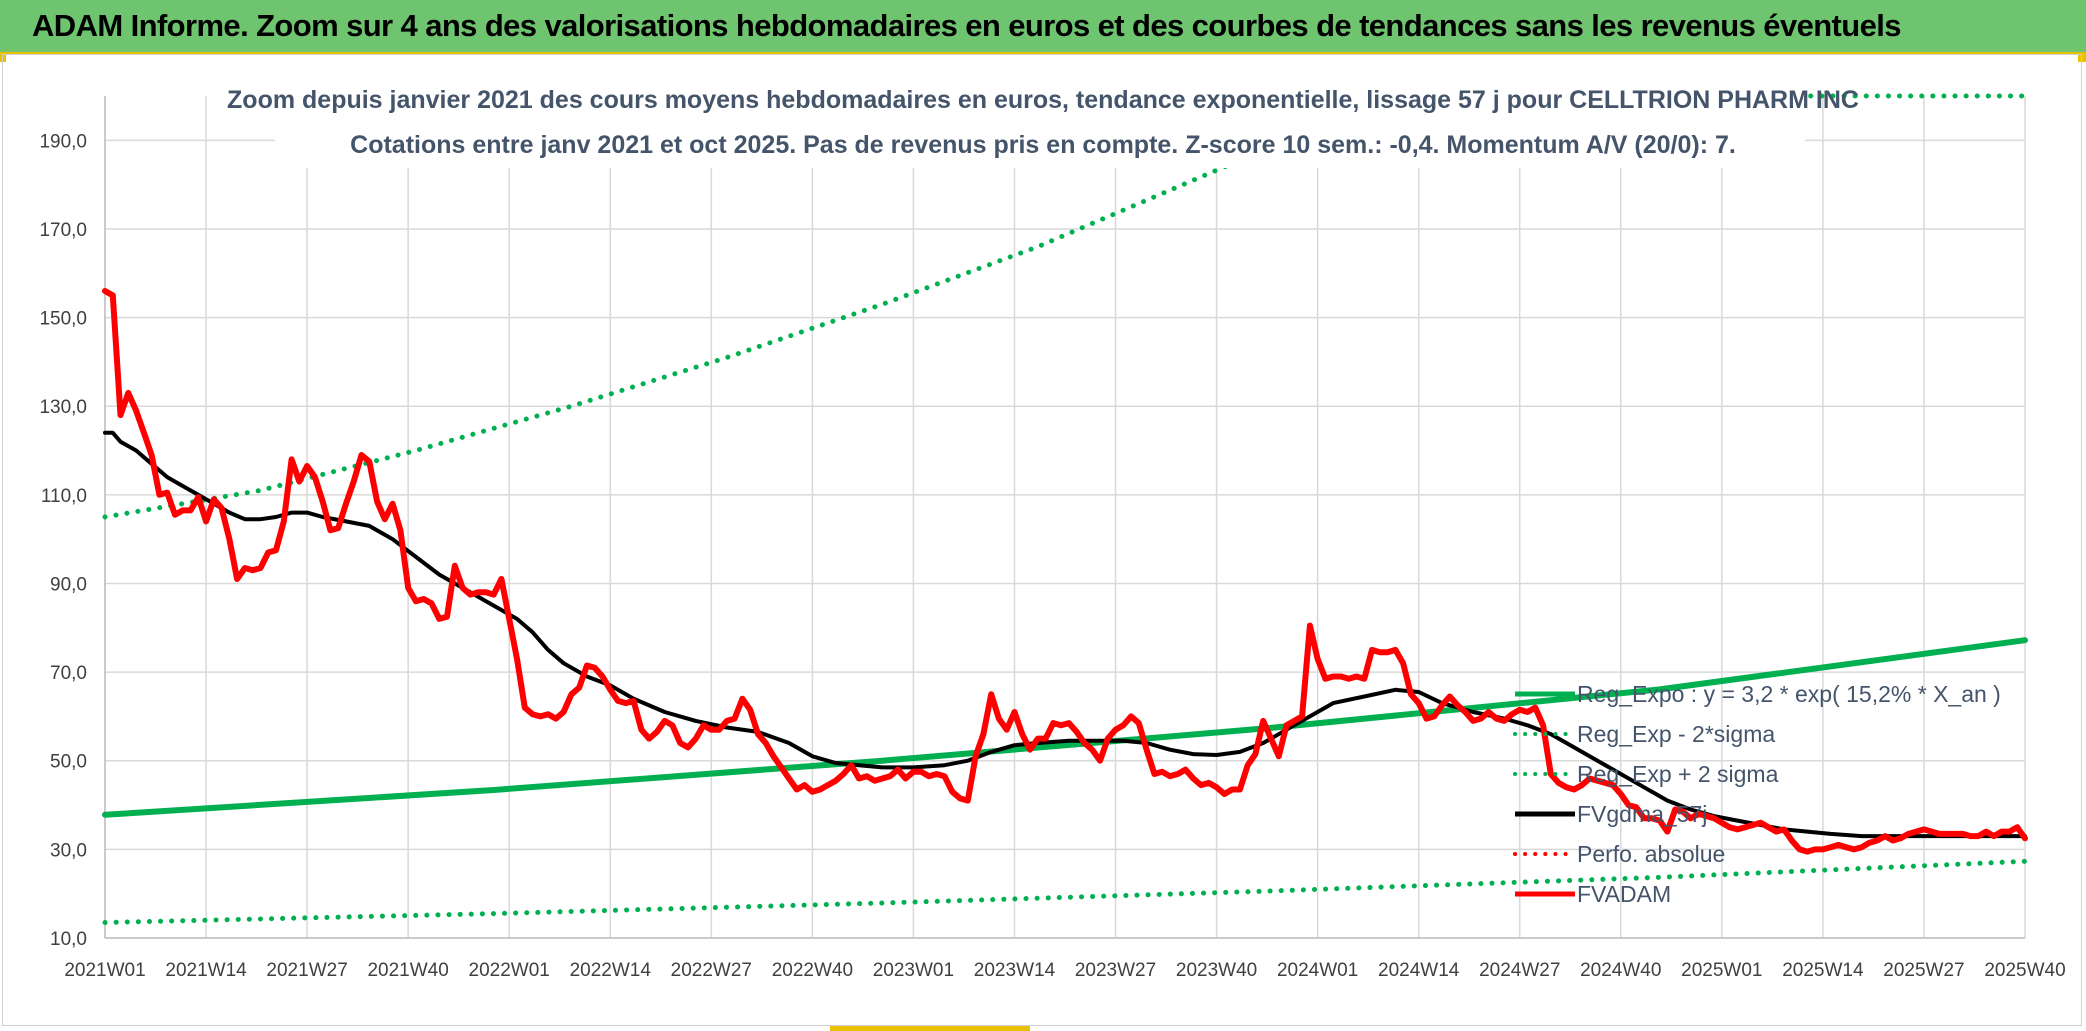  Describe the element at coordinates (104, 970) in the screenshot. I see `x-tick-label: 2021W01` at that location.